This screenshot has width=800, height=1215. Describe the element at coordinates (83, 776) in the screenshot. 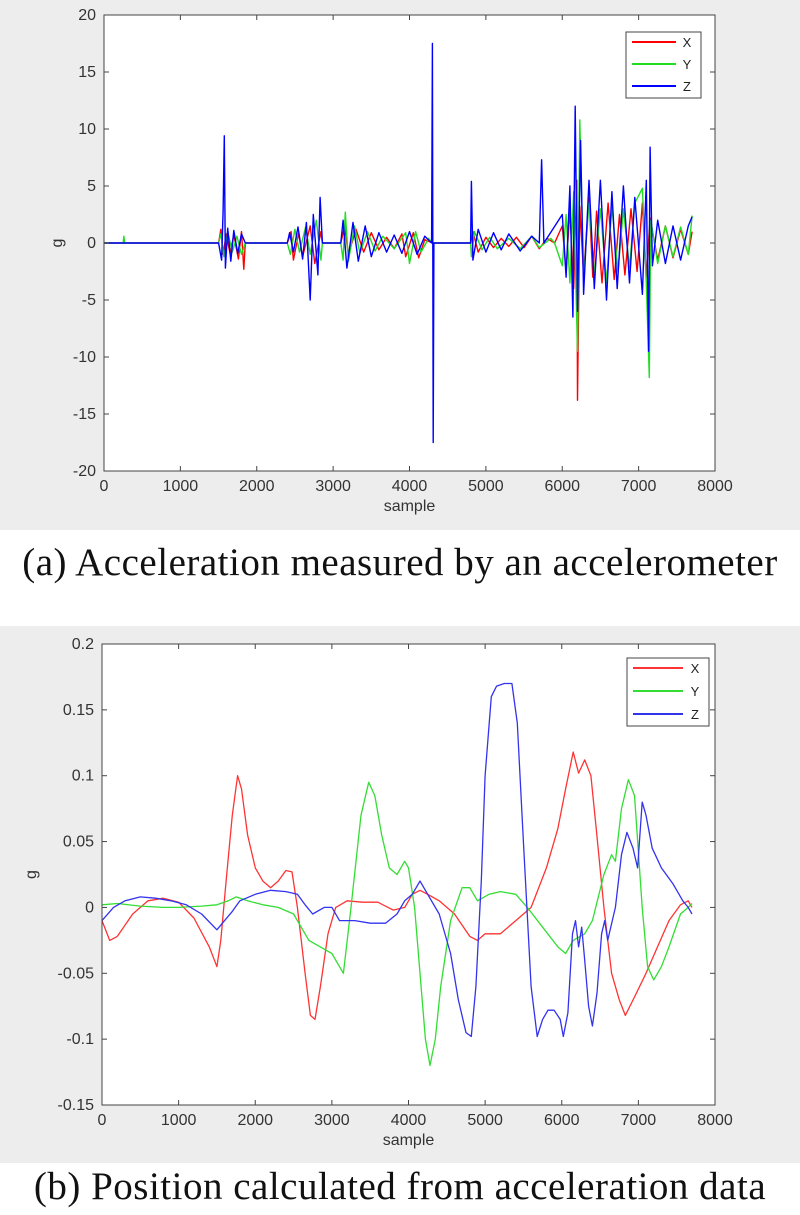

I see `y-tick-label: 0.1` at that location.